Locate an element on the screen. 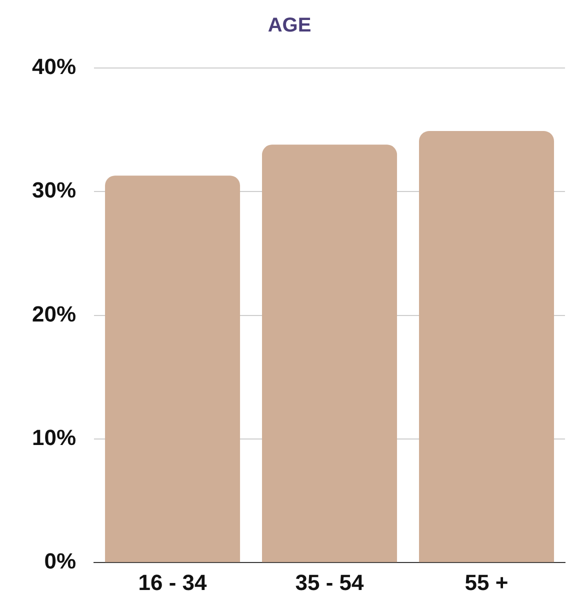 This screenshot has height=613, width=577. x-tick-label: 16 - 34 is located at coordinates (173, 582).